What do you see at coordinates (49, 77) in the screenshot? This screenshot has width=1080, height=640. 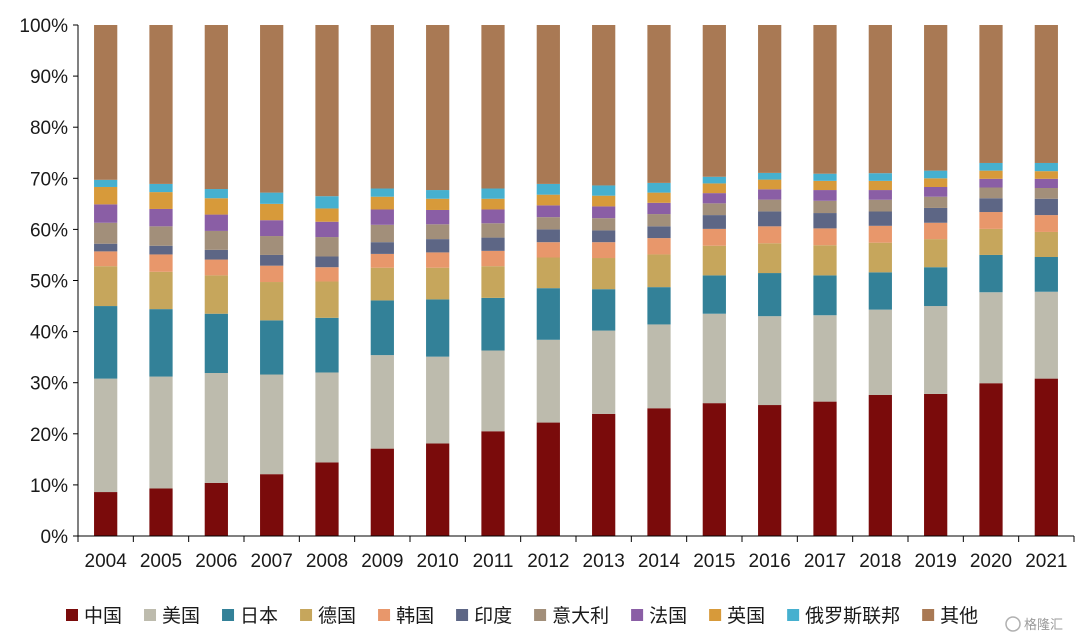 I see `y-tick-label: 90%` at bounding box center [49, 77].